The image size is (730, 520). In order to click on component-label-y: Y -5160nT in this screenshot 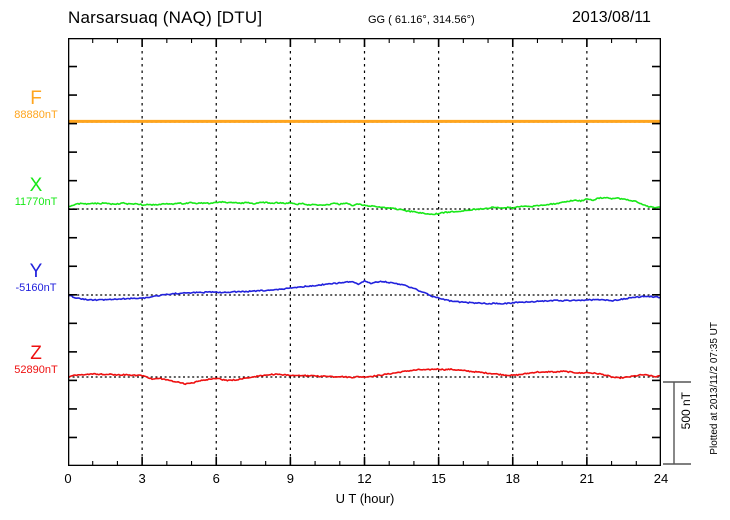, I will do `click(36, 278)`.